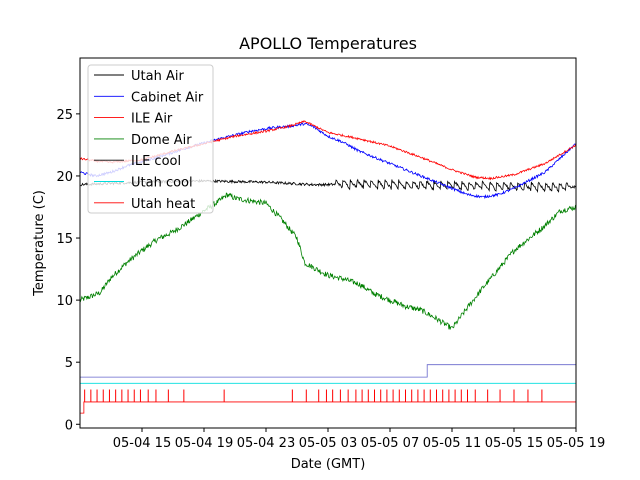 Image resolution: width=640 pixels, height=480 pixels. What do you see at coordinates (142, 443) in the screenshot?
I see `x-tick-label: 05-04 15` at bounding box center [142, 443].